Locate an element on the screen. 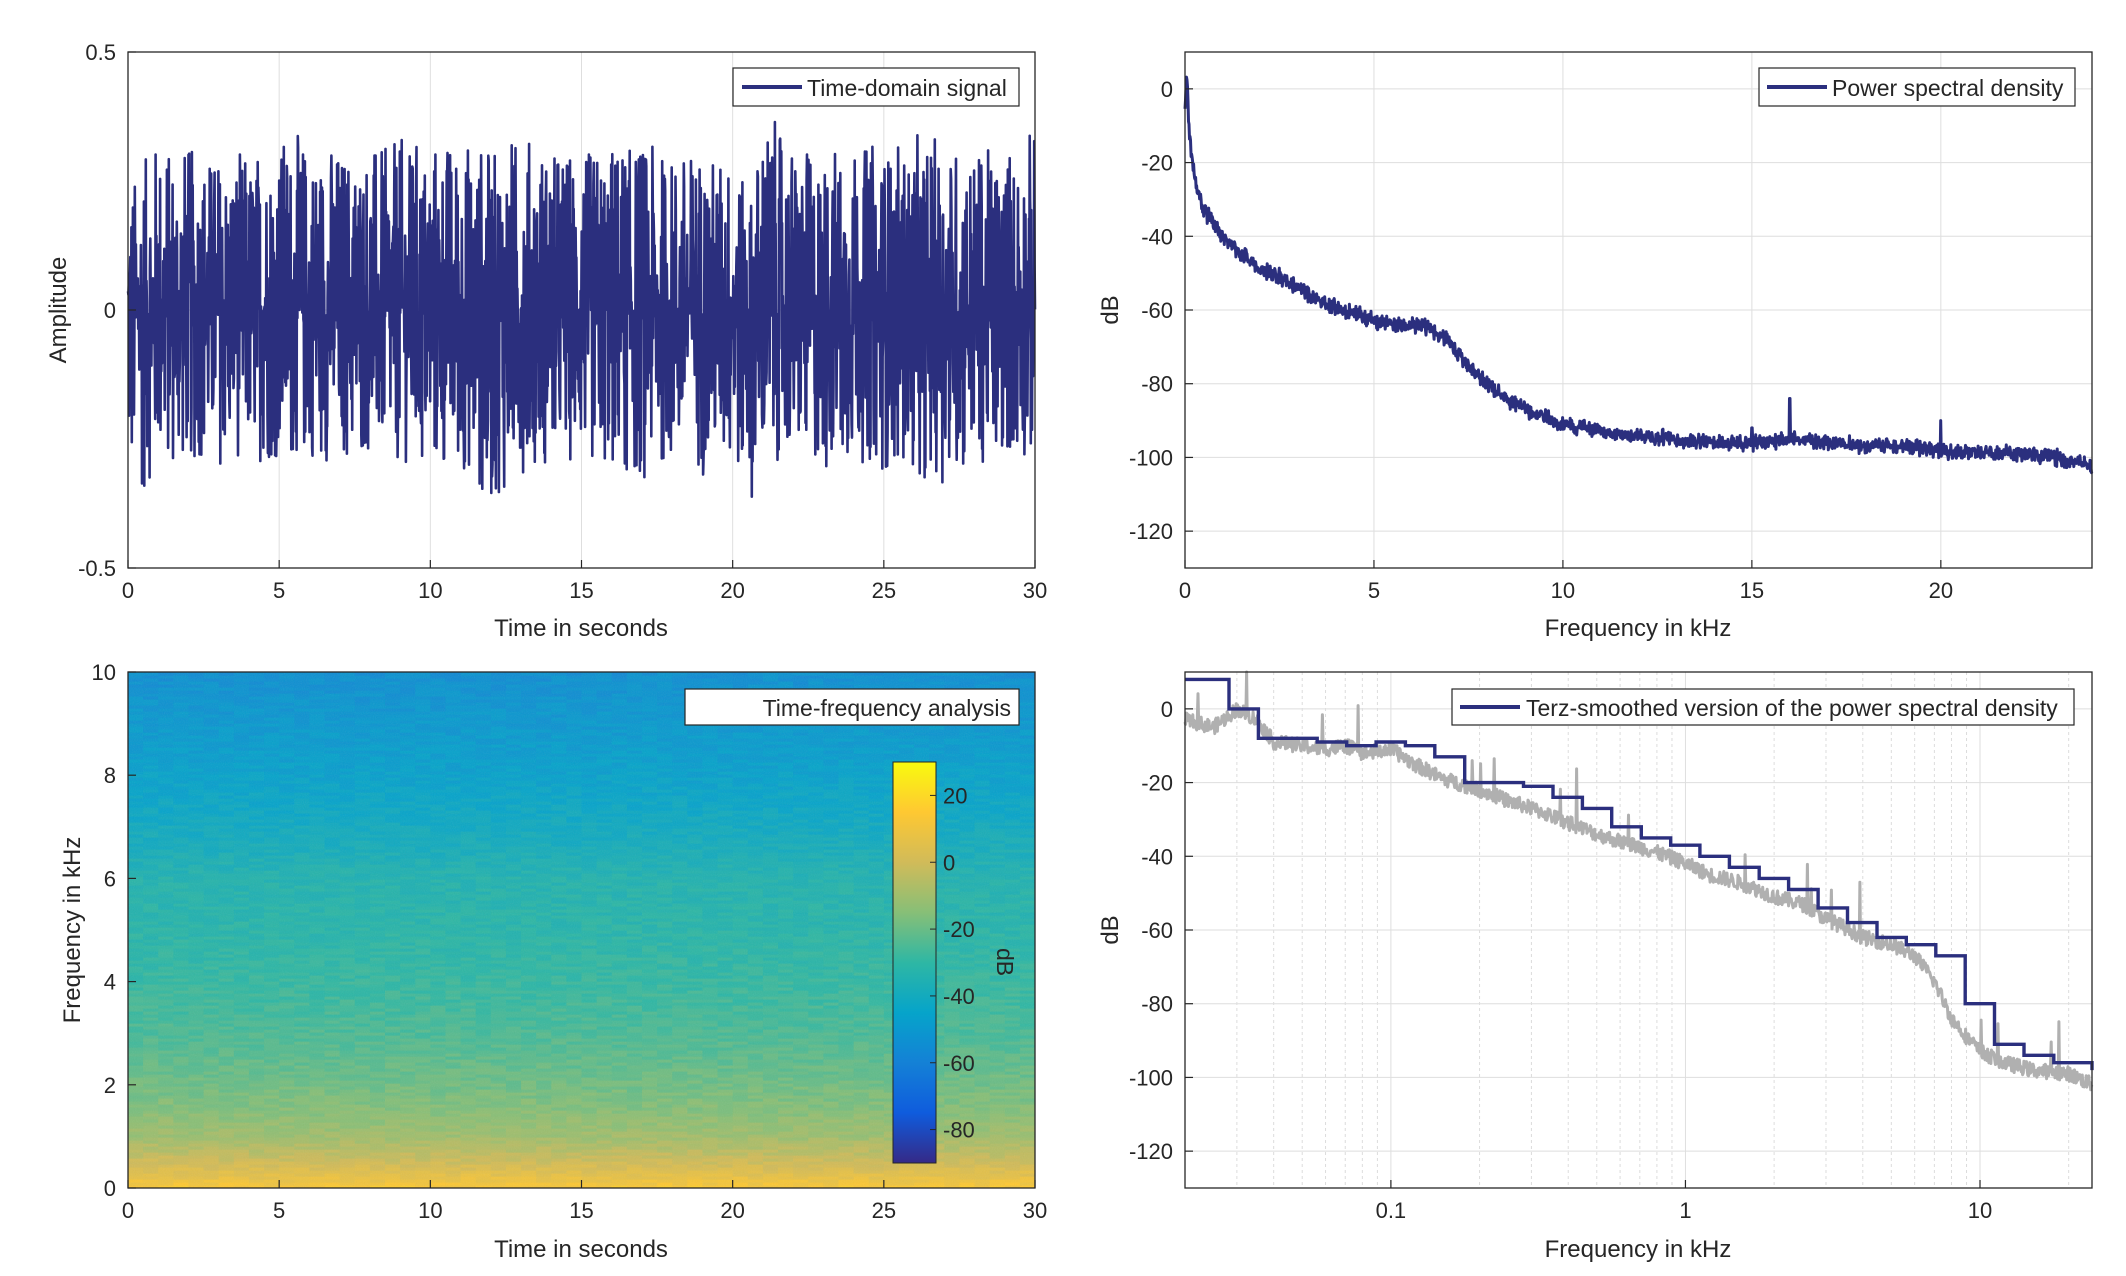  y-tick-label: -60 is located at coordinates (1157, 310).